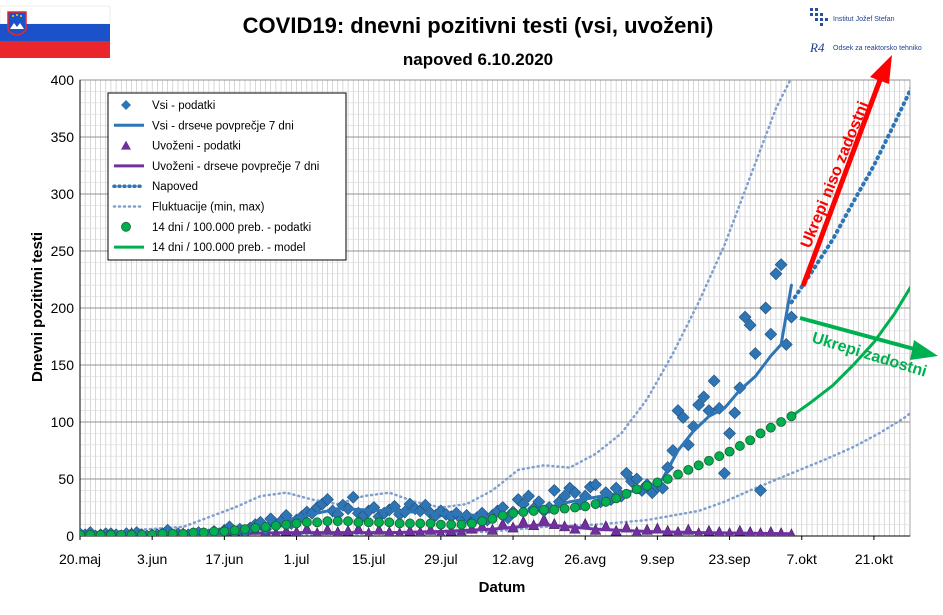 The width and height of the screenshot is (943, 615). Describe the element at coordinates (208, 208) in the screenshot. I see `legend-label: Fluktuacije (min, max)` at that location.